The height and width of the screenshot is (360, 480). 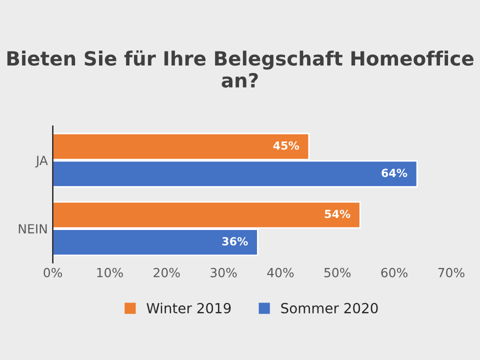 I want to click on data-label: 36%, so click(x=235, y=241).